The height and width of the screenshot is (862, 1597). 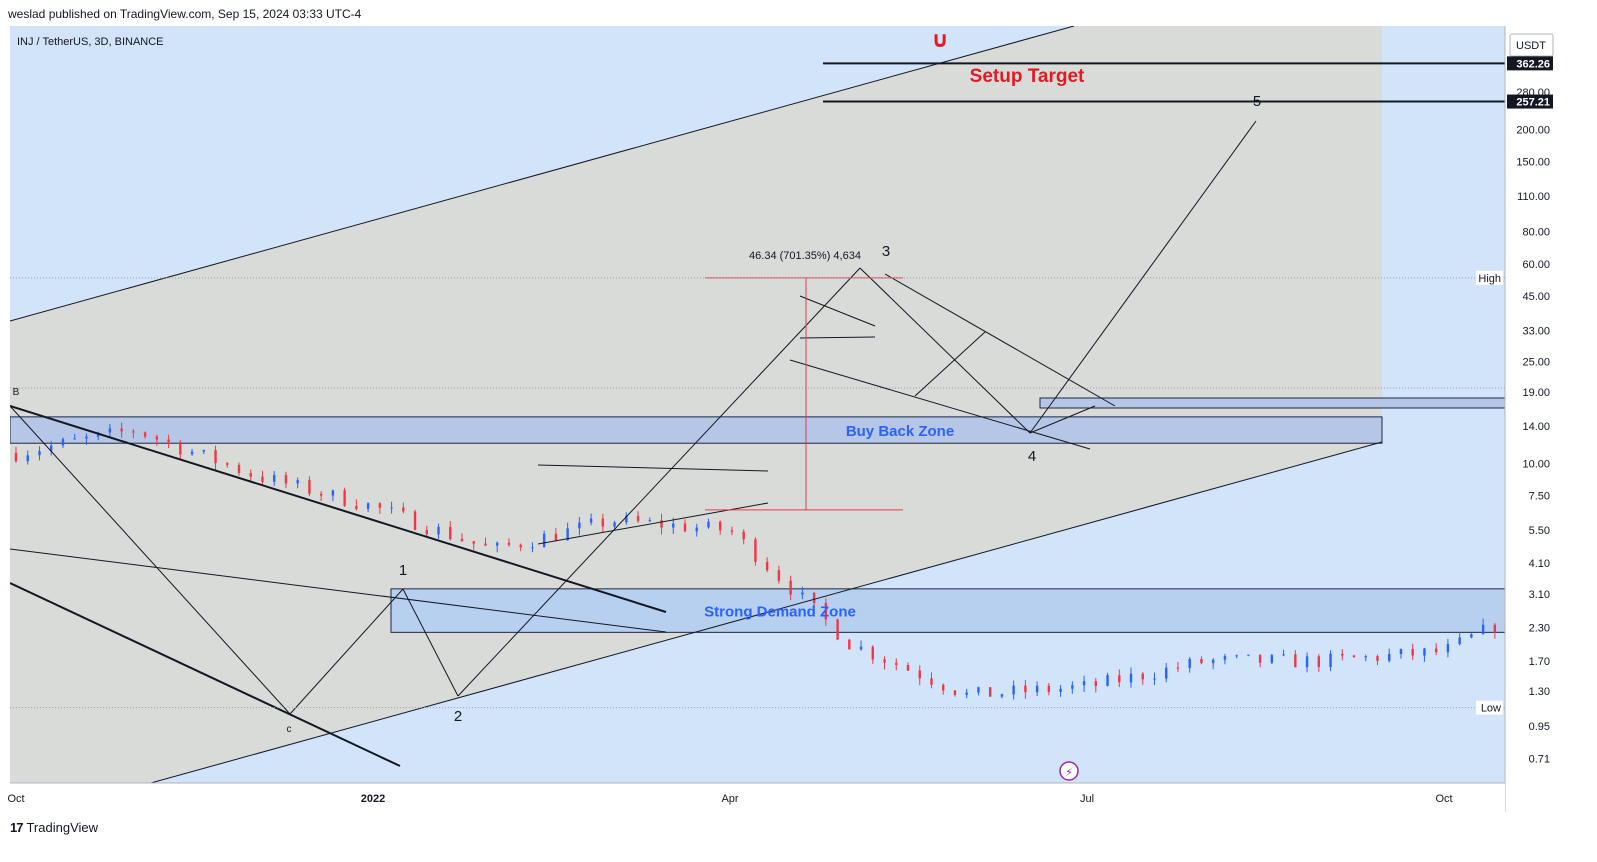 What do you see at coordinates (90, 42) in the screenshot?
I see `symbol-label: INJ / TetherUS, 3D, BINANCE` at bounding box center [90, 42].